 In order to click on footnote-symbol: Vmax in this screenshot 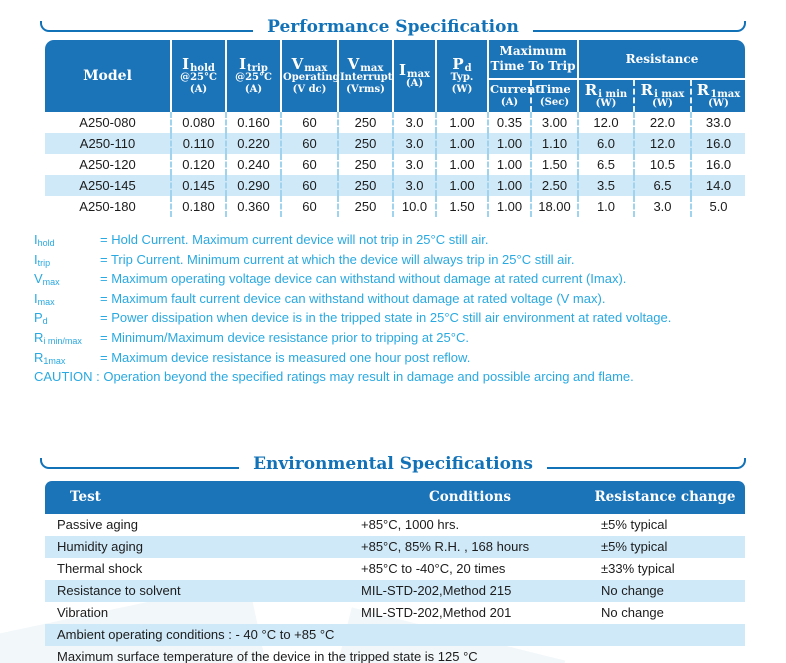, I will do `click(47, 279)`.